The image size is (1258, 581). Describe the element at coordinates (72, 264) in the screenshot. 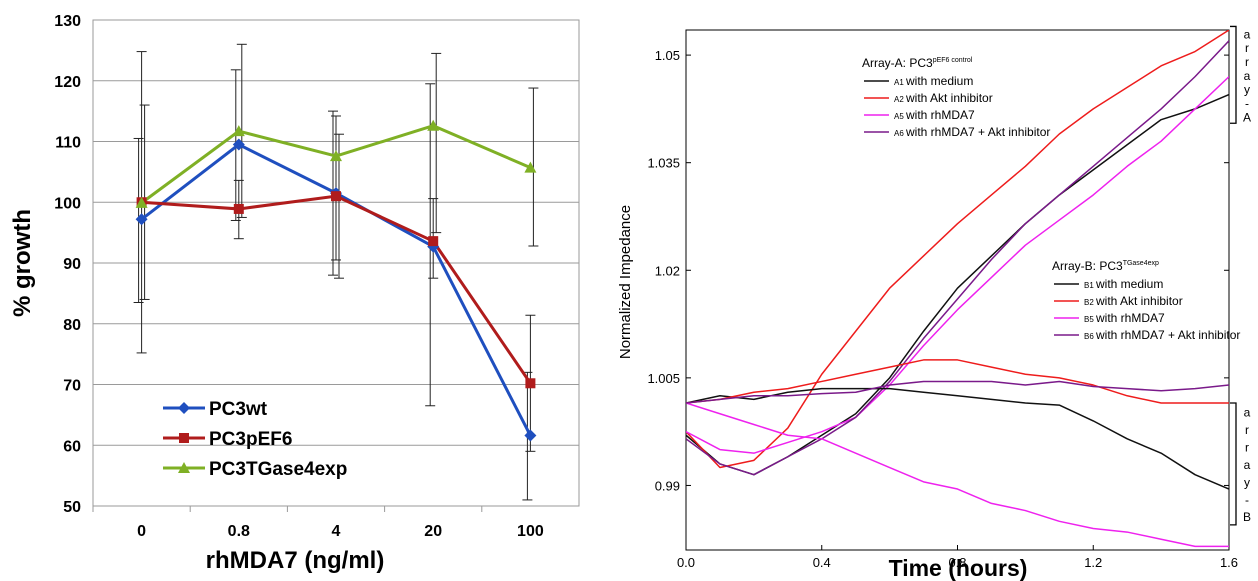

I see `growth-chart-y-tick-label: 90` at that location.